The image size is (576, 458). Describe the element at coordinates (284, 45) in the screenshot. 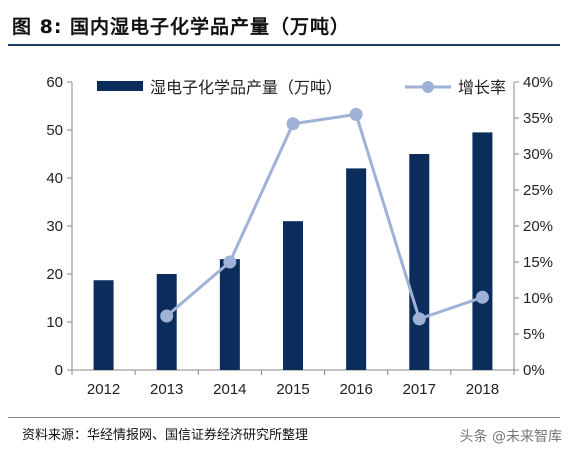

I see `title-divider` at that location.